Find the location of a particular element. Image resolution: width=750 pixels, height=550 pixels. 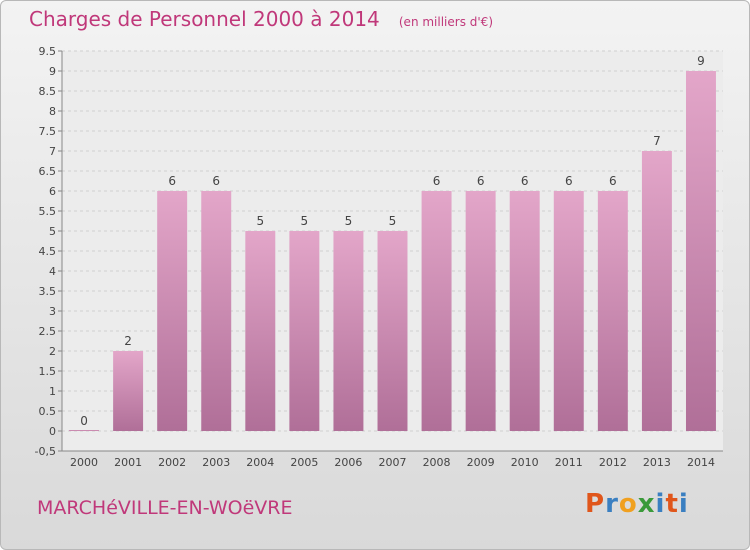

y-tick-label: 4.5 is located at coordinates (48, 251).